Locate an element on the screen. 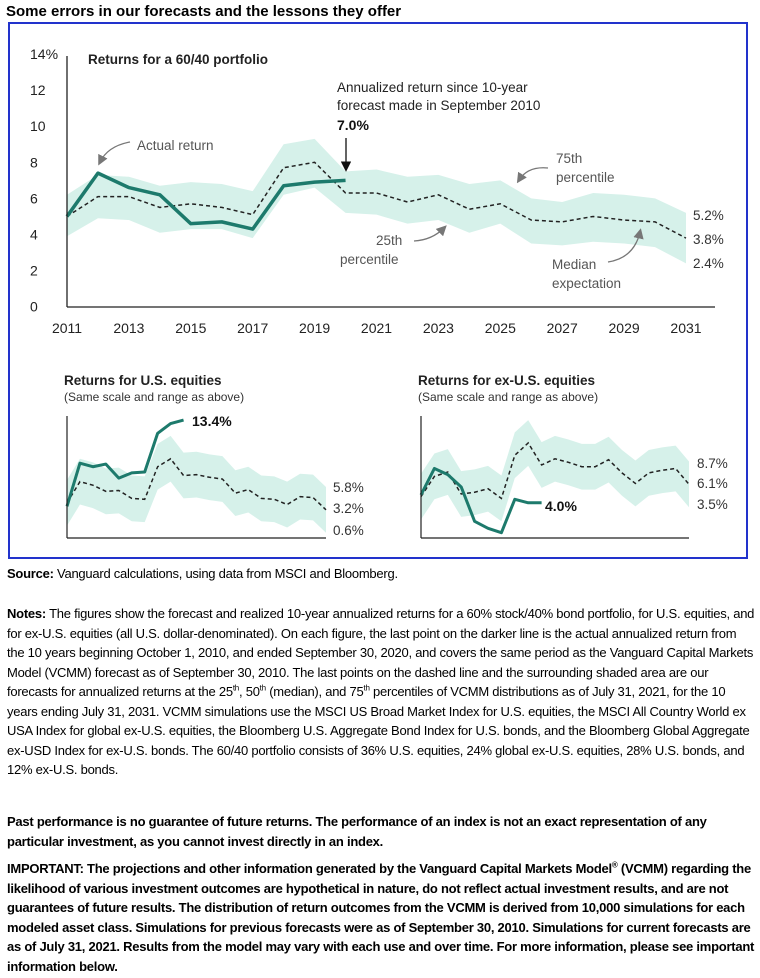 This screenshot has height=978, width=760. annotation-arrow-actual is located at coordinates (114, 153).